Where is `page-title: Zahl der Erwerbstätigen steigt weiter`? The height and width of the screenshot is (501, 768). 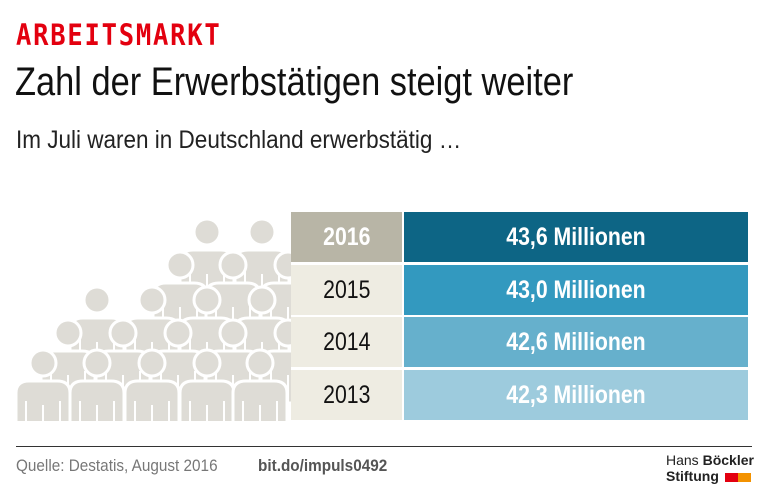
page-title: Zahl der Erwerbstätigen steigt weiter is located at coordinates (294, 82).